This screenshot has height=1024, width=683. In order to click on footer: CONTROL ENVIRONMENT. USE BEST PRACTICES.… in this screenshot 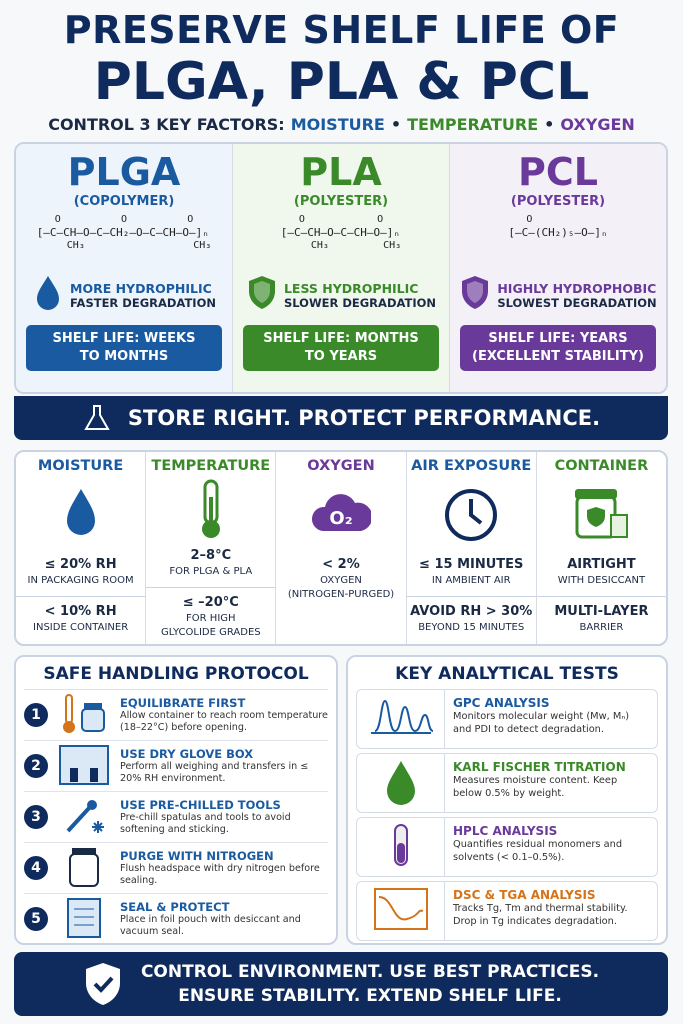, I will do `click(341, 984)`.